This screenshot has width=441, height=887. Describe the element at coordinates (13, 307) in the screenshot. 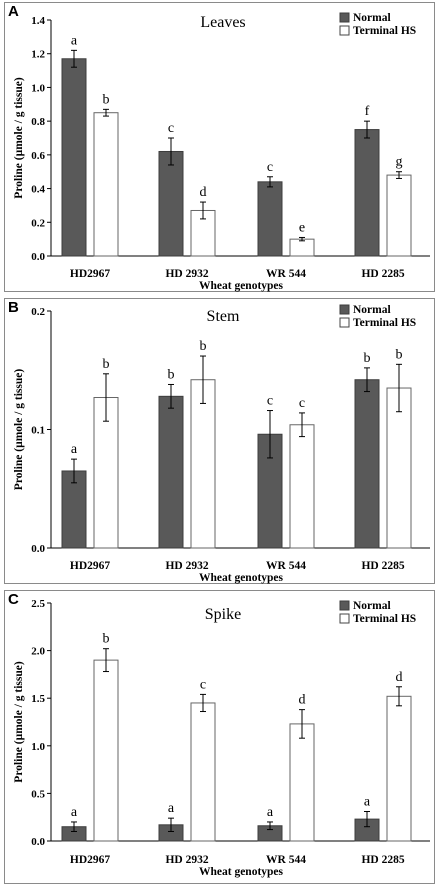

I see `panel-letter: B` at that location.